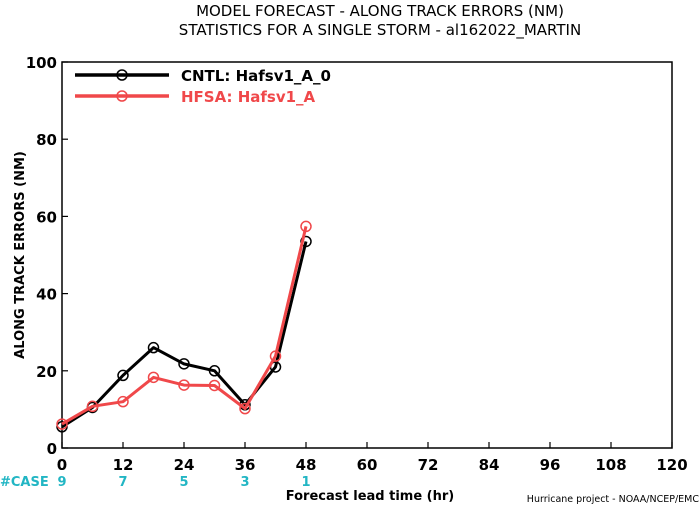 The image size is (700, 506). Describe the element at coordinates (550, 465) in the screenshot. I see `x-tick-label: 96` at that location.